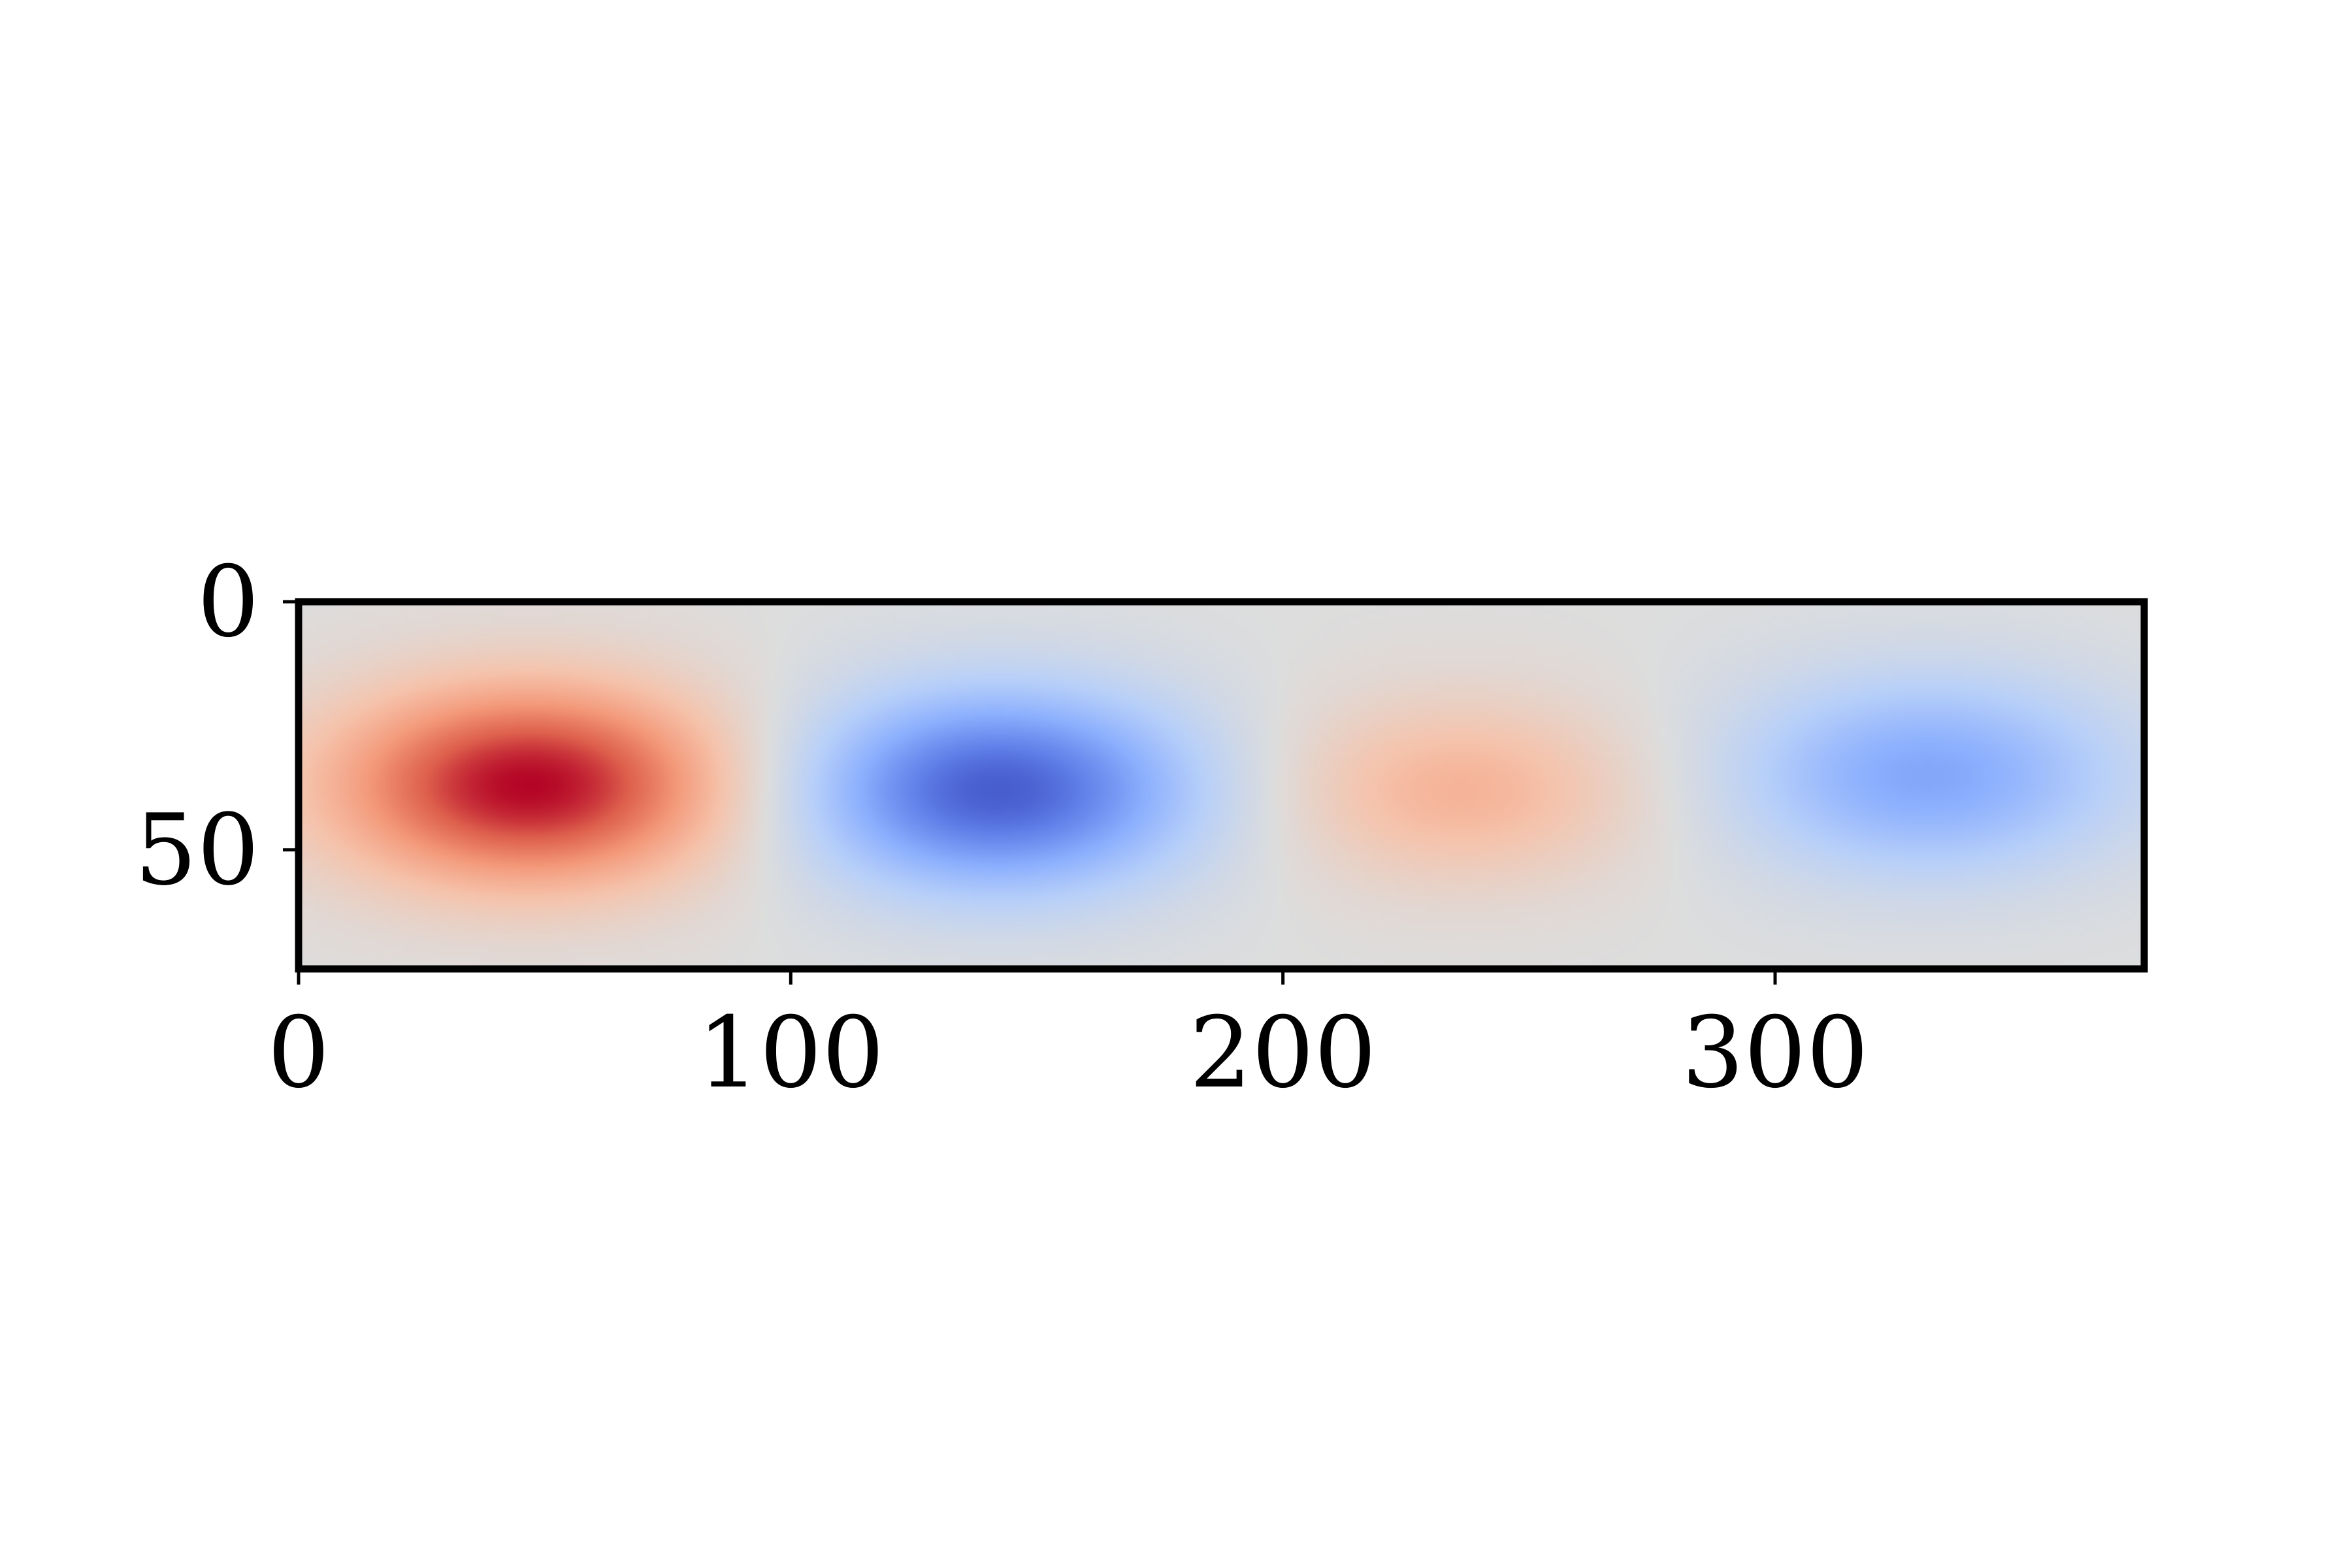  Describe the element at coordinates (298, 1053) in the screenshot. I see `x-tick-label: 0` at that location.